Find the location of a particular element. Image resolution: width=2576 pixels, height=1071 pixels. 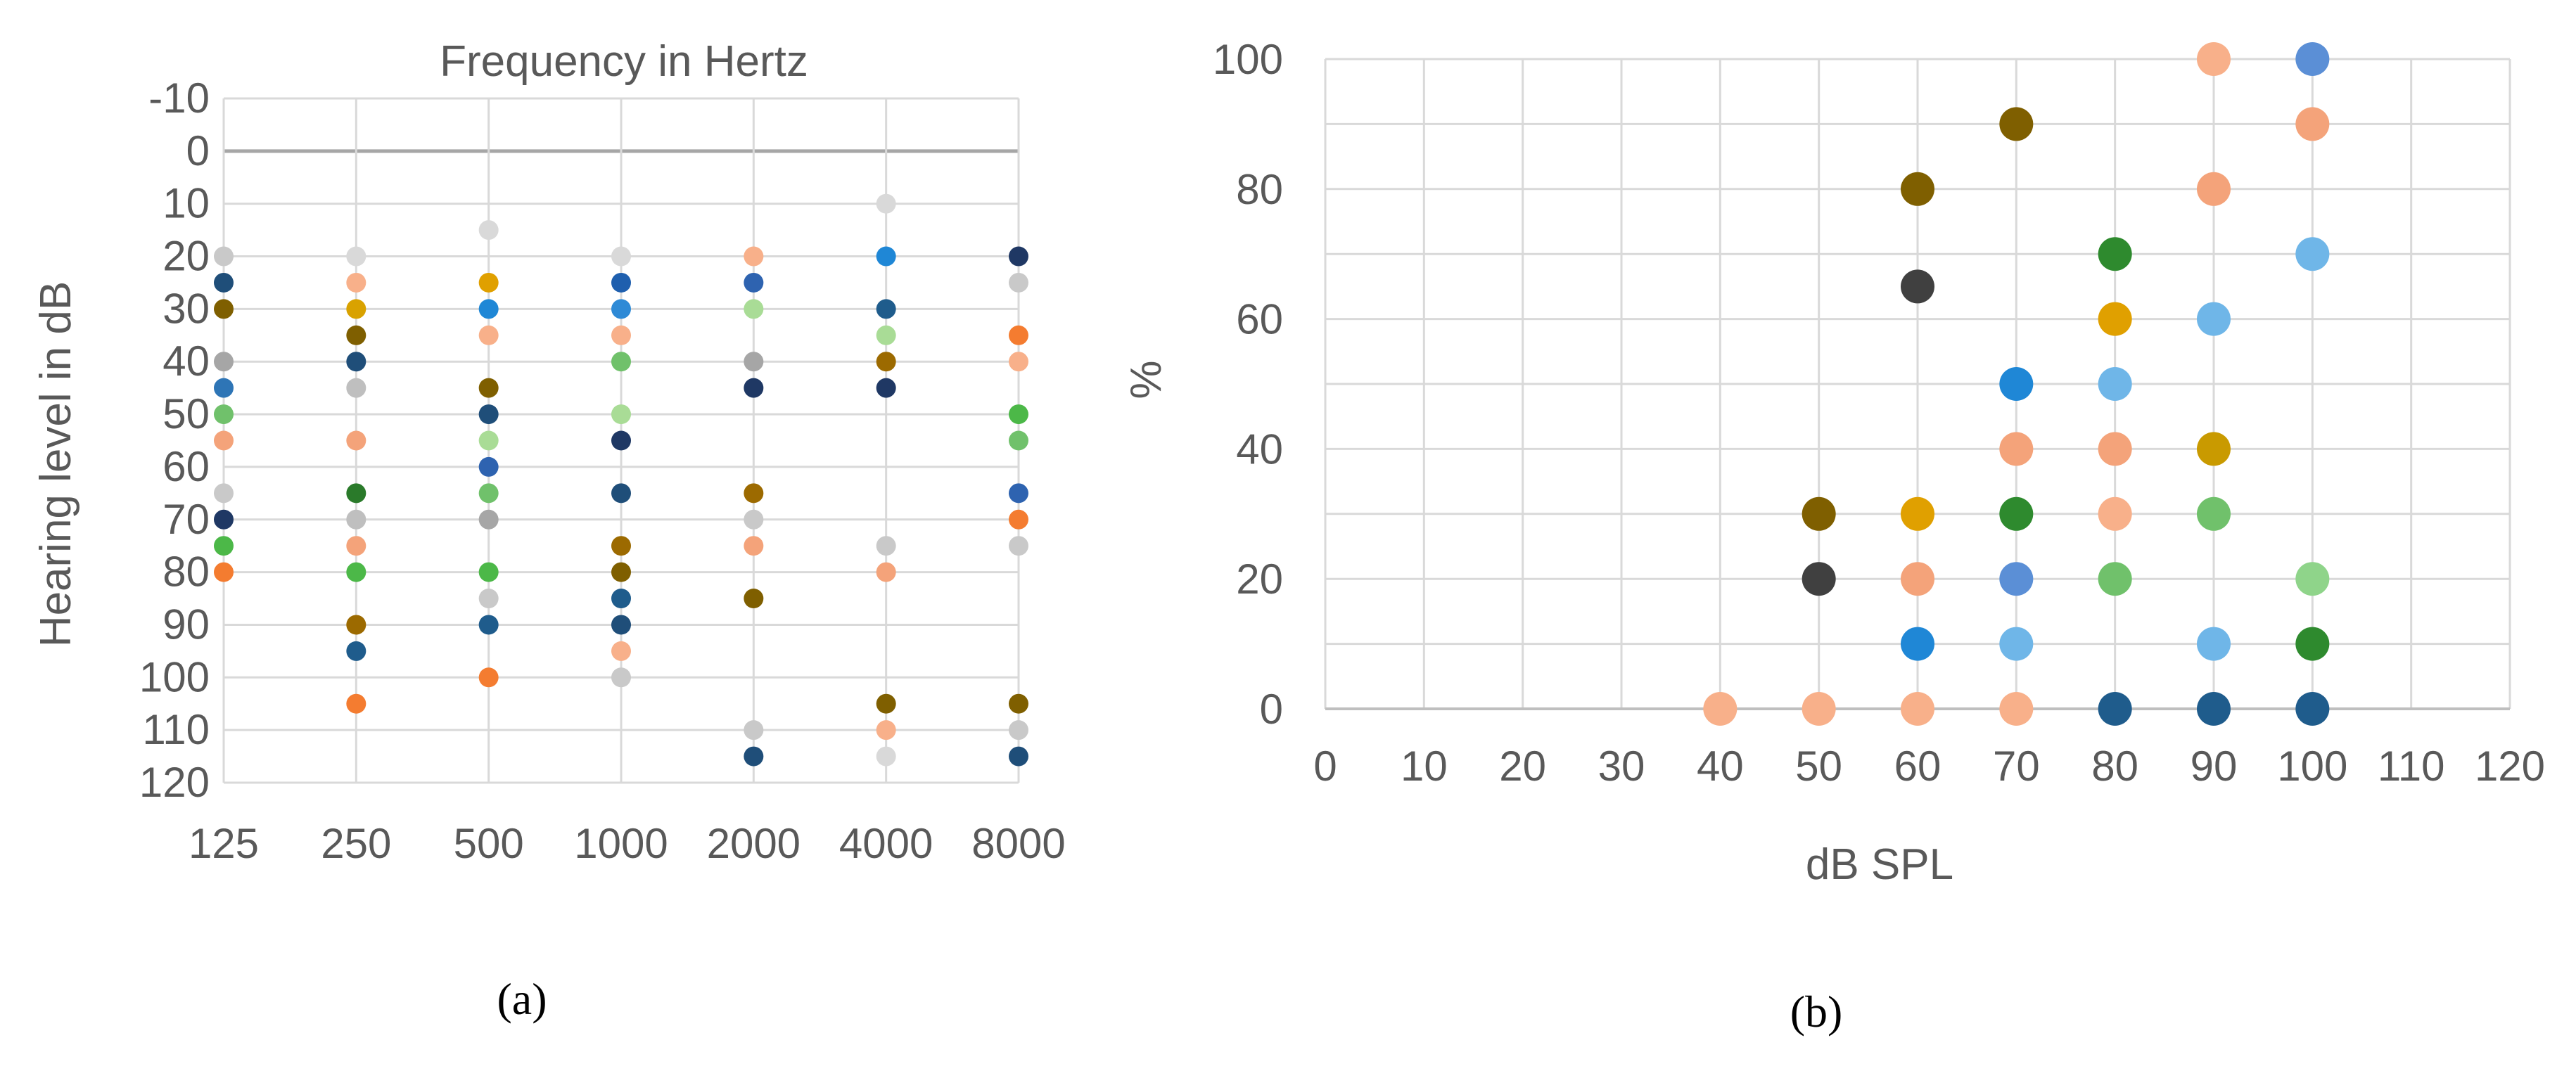

chart-a-y-tick-label: 90 is located at coordinates (186, 624).